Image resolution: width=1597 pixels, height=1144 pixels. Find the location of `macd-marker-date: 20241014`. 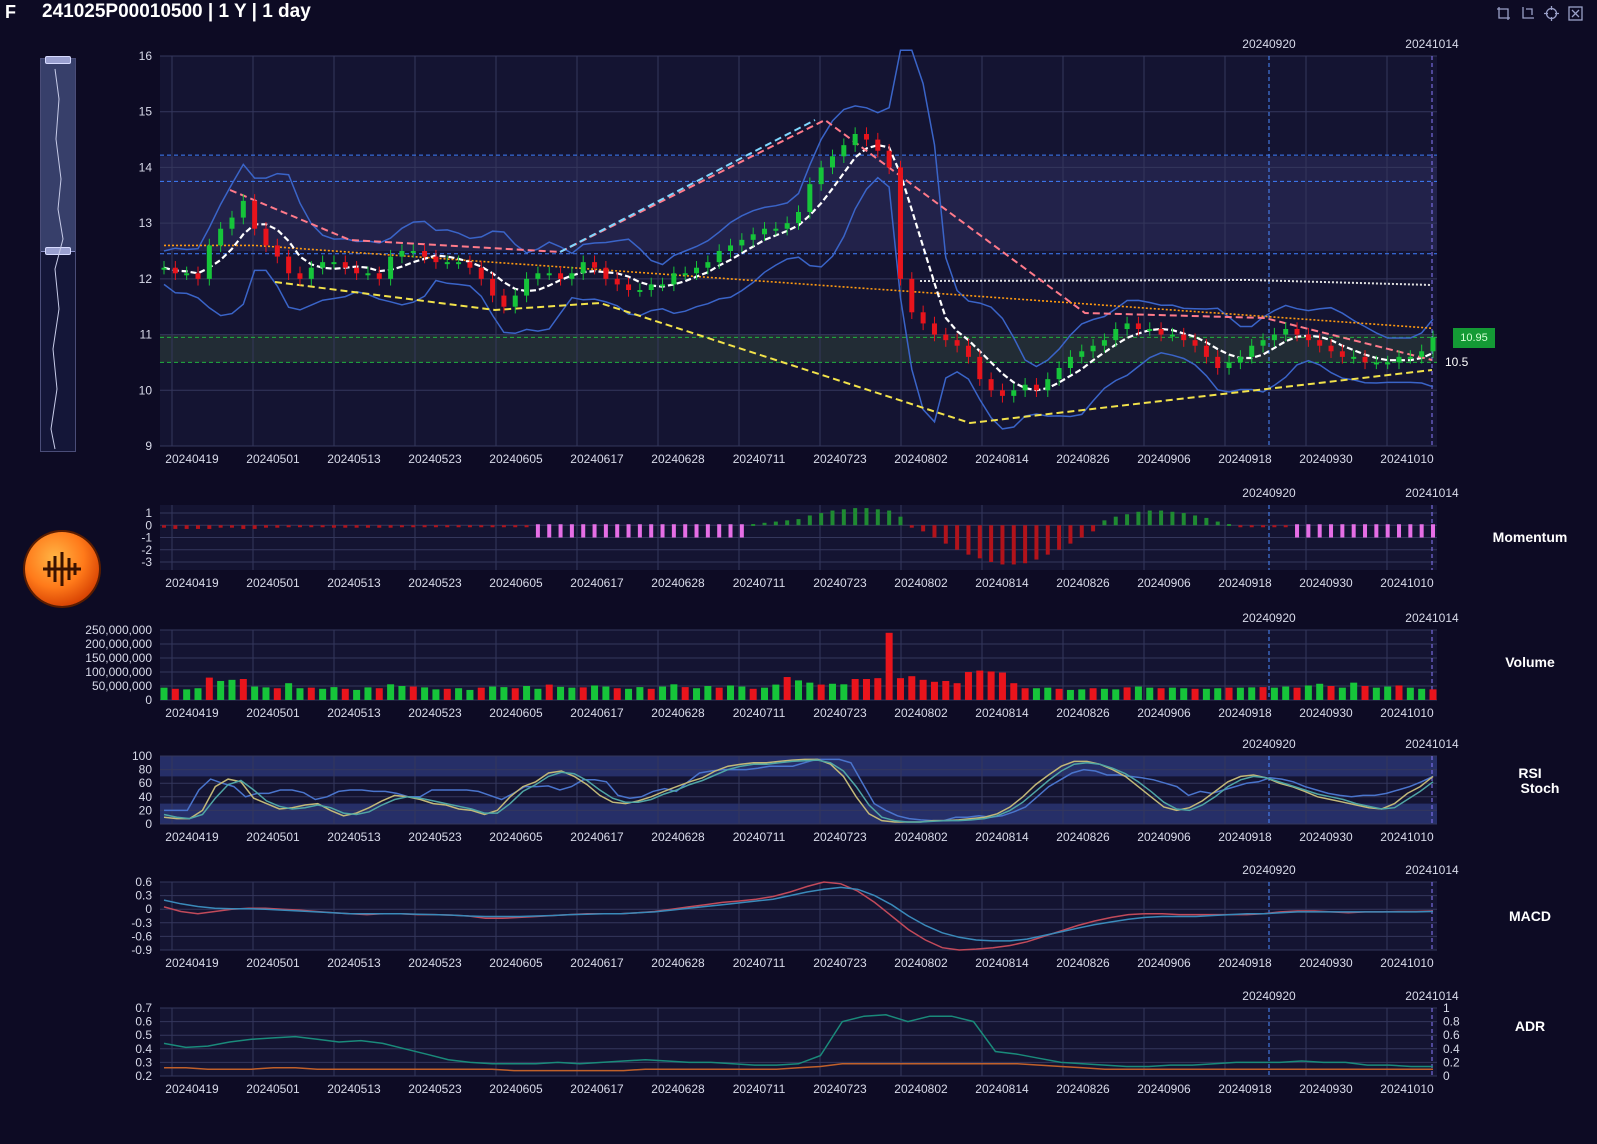

macd-marker-date: 20241014 is located at coordinates (1432, 870).